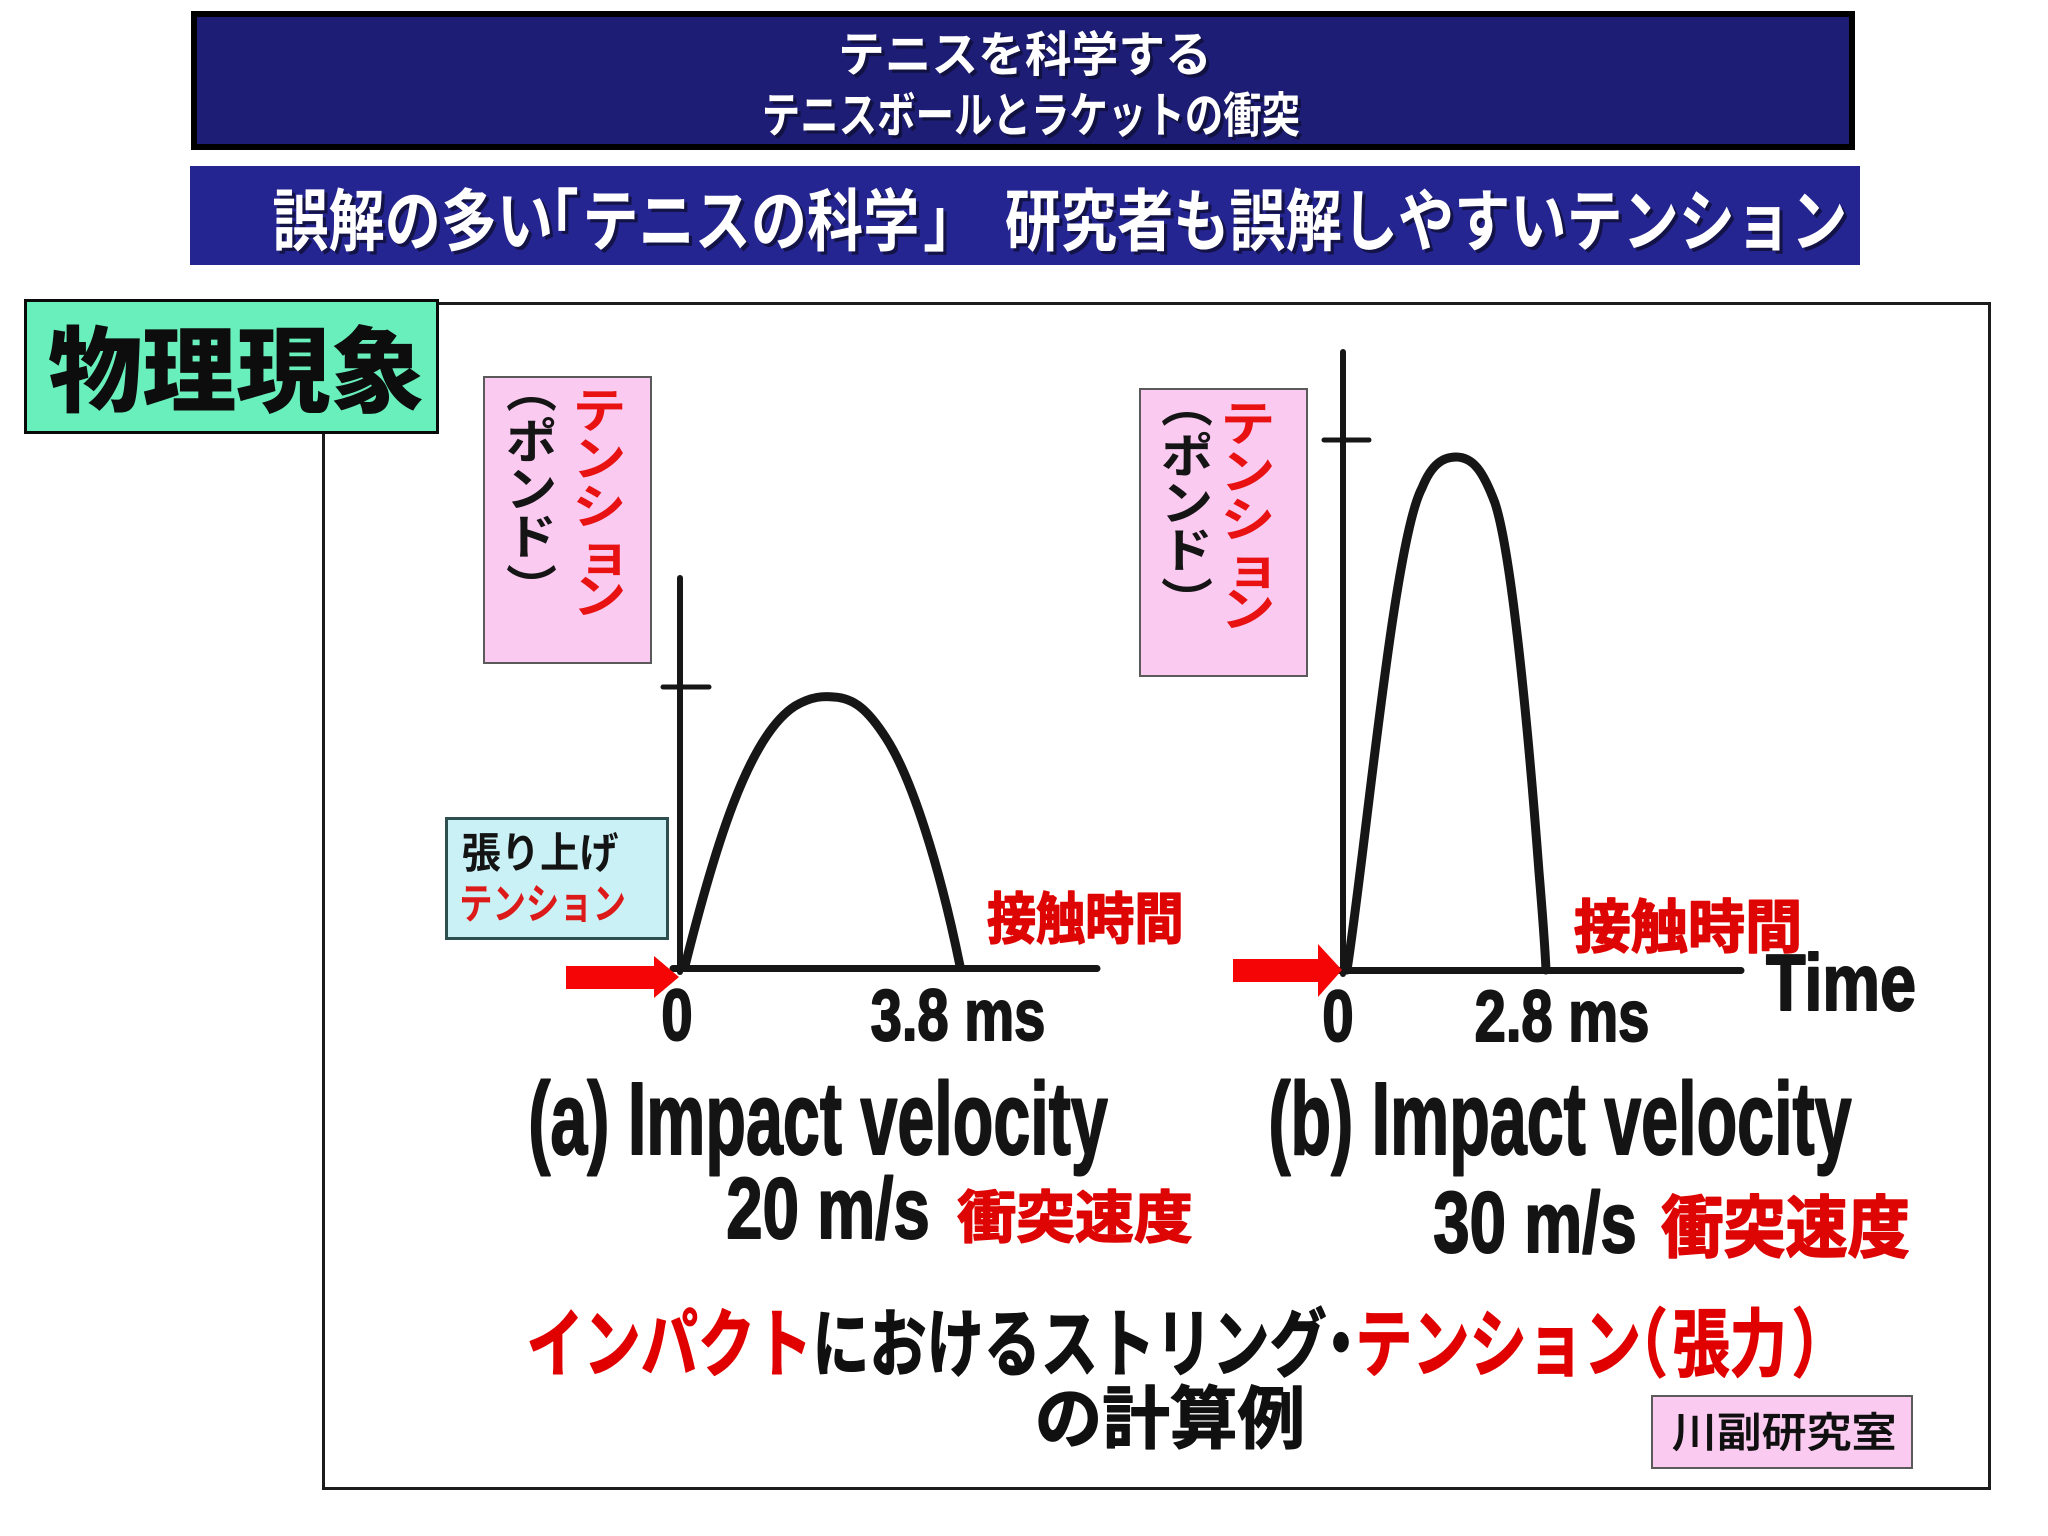 Image resolution: width=2048 pixels, height=1536 pixels. What do you see at coordinates (818, 1119) in the screenshot?
I see `svg-text: (a) Impact velocity` at bounding box center [818, 1119].